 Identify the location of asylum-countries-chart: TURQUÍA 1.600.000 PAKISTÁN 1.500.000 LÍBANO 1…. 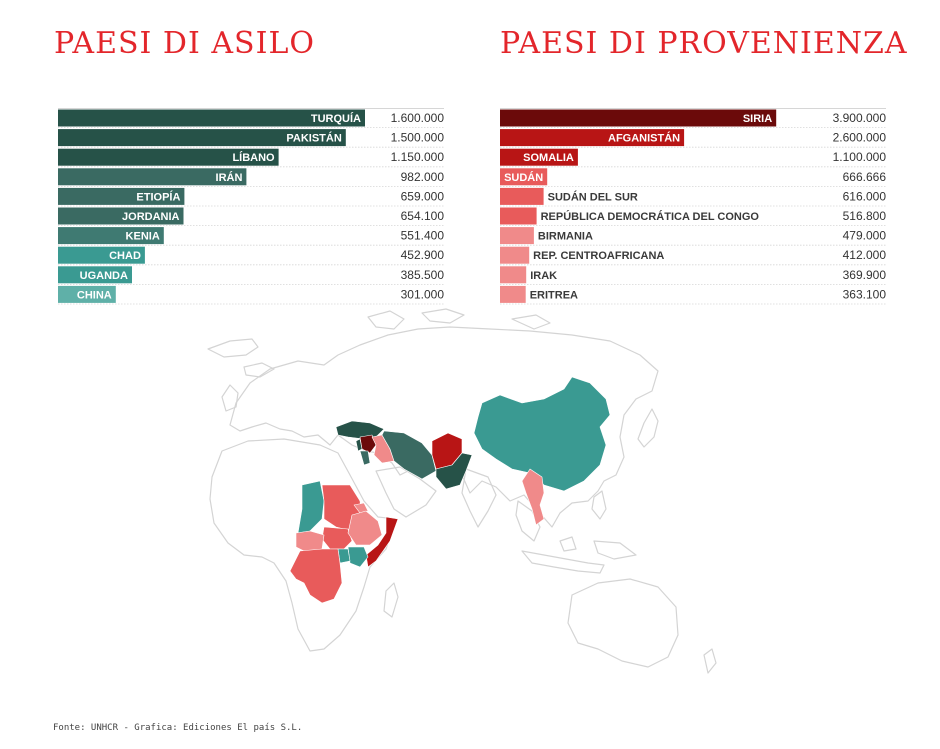
(251, 206).